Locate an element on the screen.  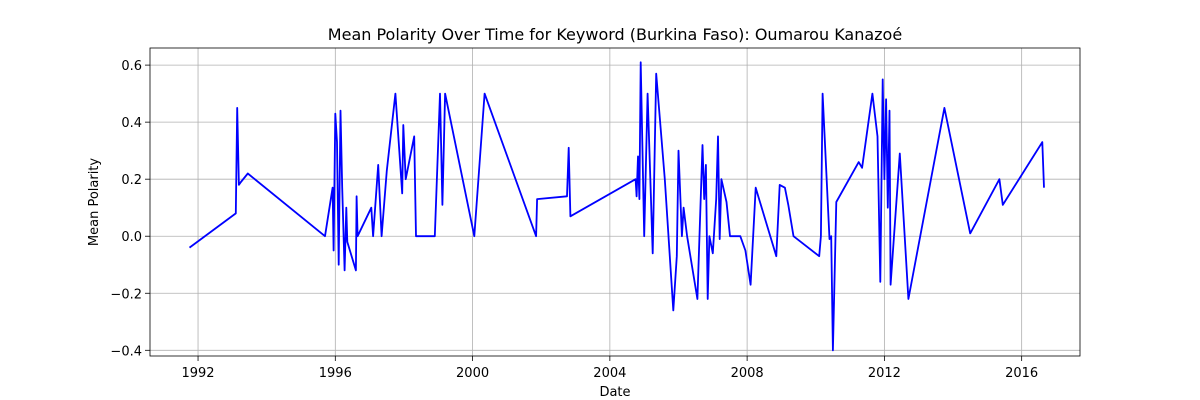
x-tick-label: 1992 is located at coordinates (197, 373).